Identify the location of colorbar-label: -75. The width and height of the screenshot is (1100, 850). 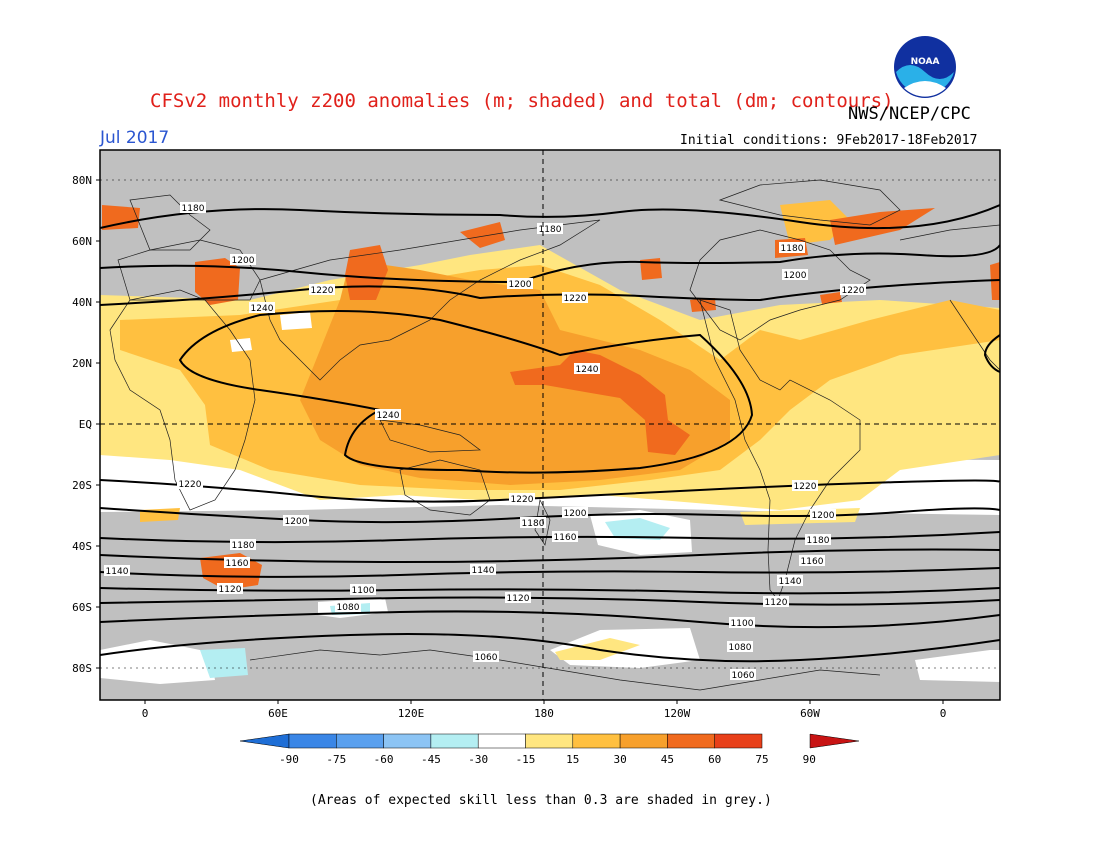
(336, 759).